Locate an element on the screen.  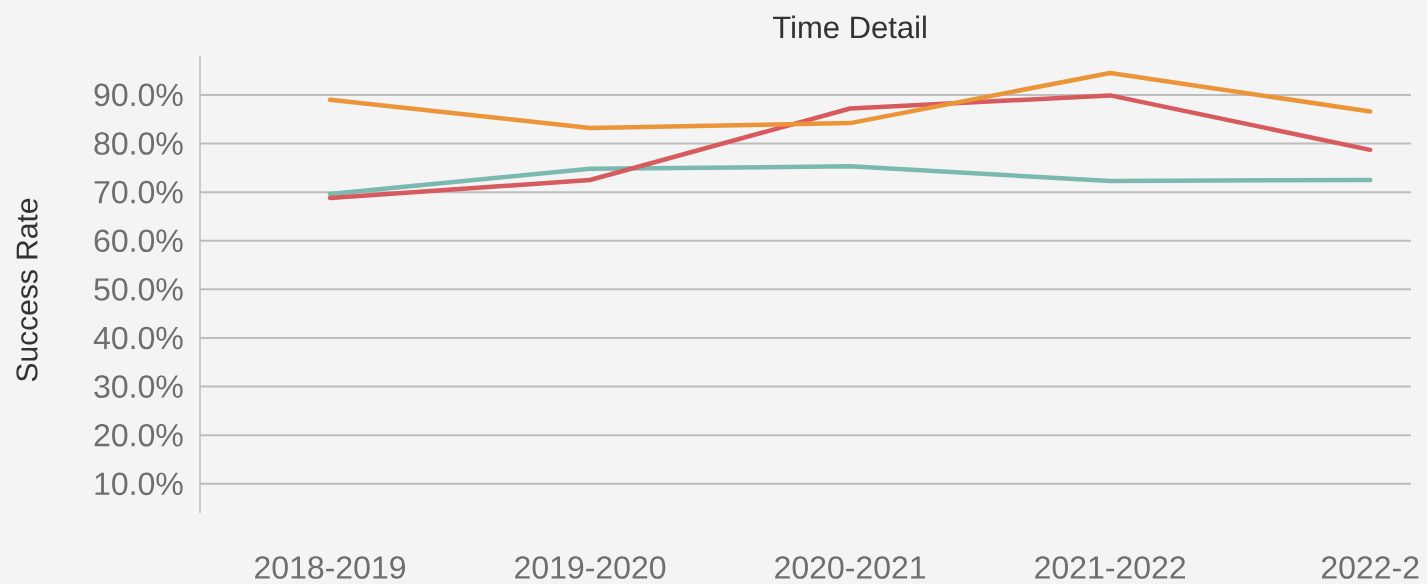
x-tick-label: 2021-2022 is located at coordinates (1110, 567).